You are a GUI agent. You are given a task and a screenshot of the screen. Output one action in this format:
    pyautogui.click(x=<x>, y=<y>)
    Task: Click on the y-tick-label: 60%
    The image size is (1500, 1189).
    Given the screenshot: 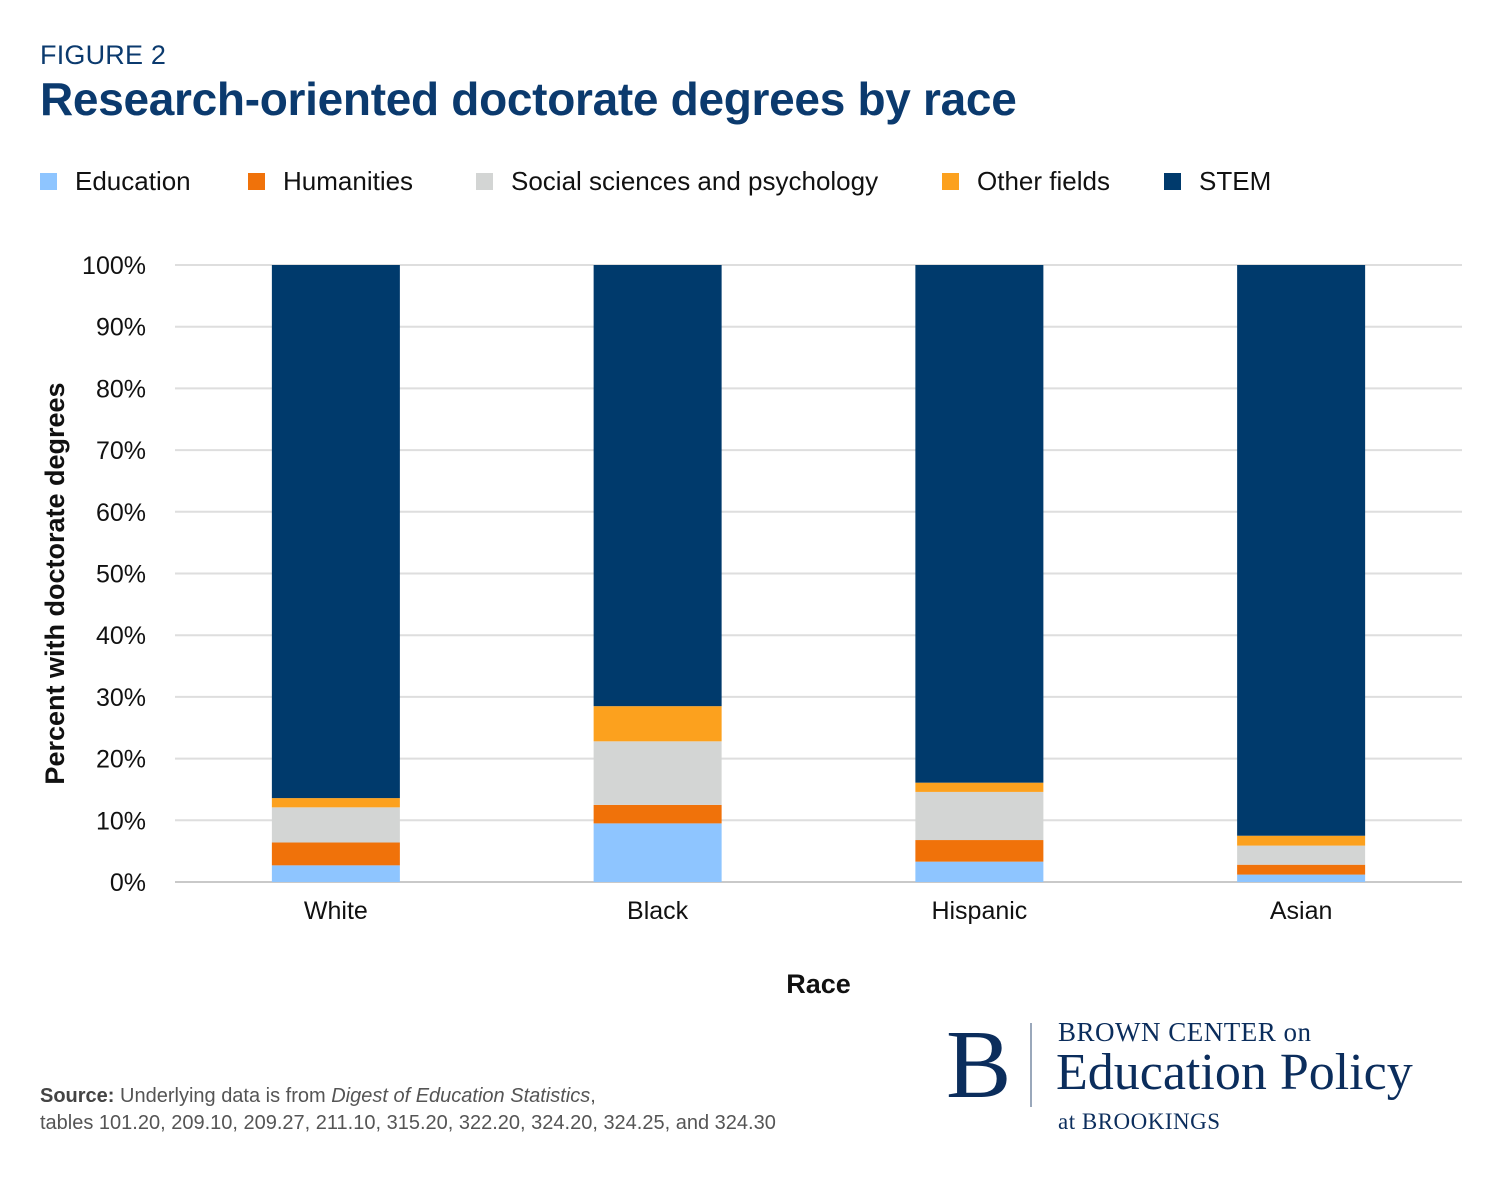 What is the action you would take?
    pyautogui.click(x=121, y=513)
    